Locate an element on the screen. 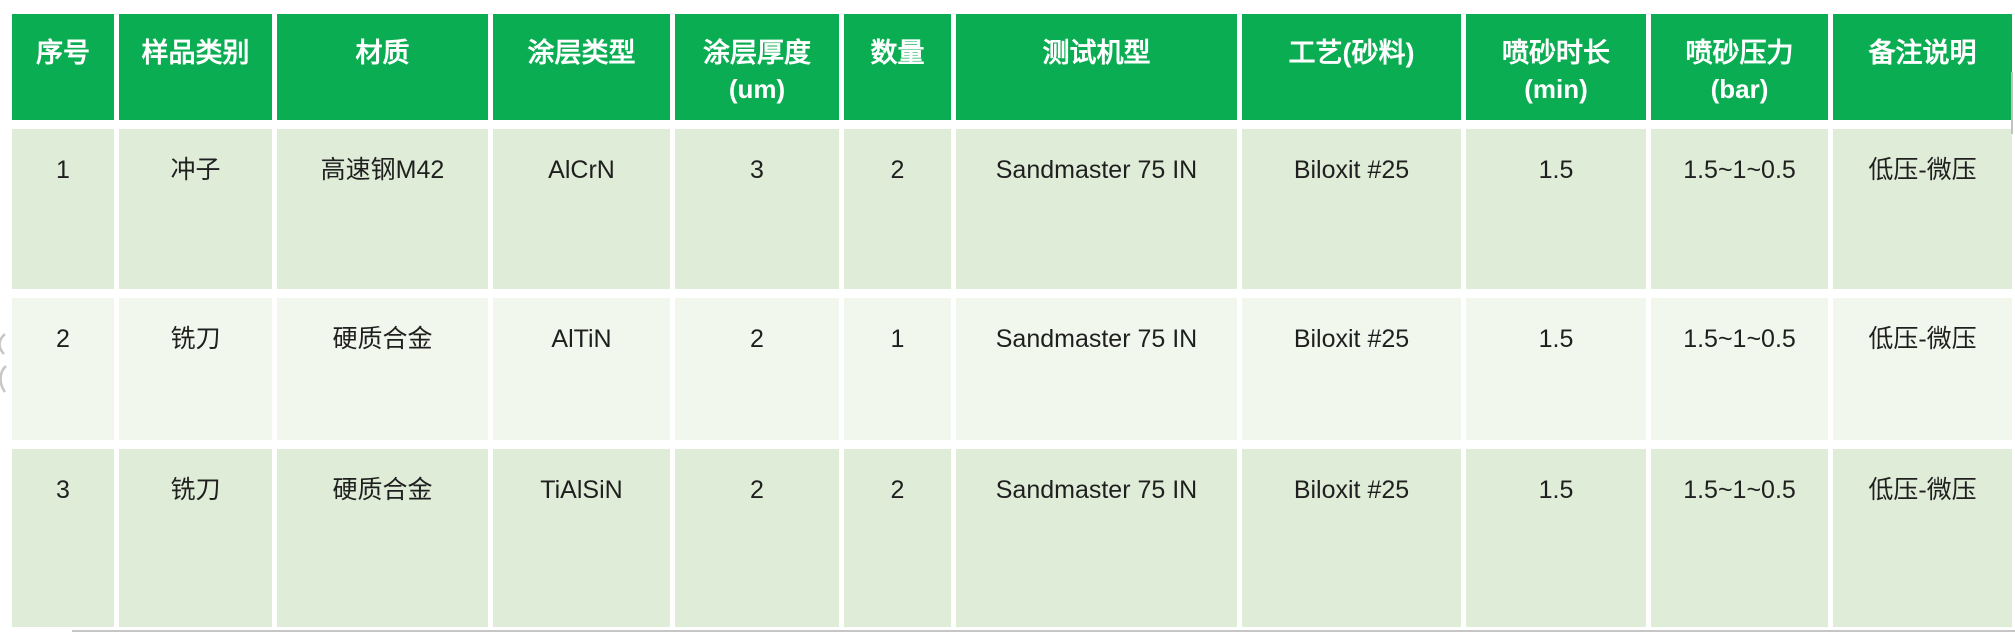 This screenshot has width=2015, height=637. table-cell-quantity: 1 is located at coordinates (897, 369).